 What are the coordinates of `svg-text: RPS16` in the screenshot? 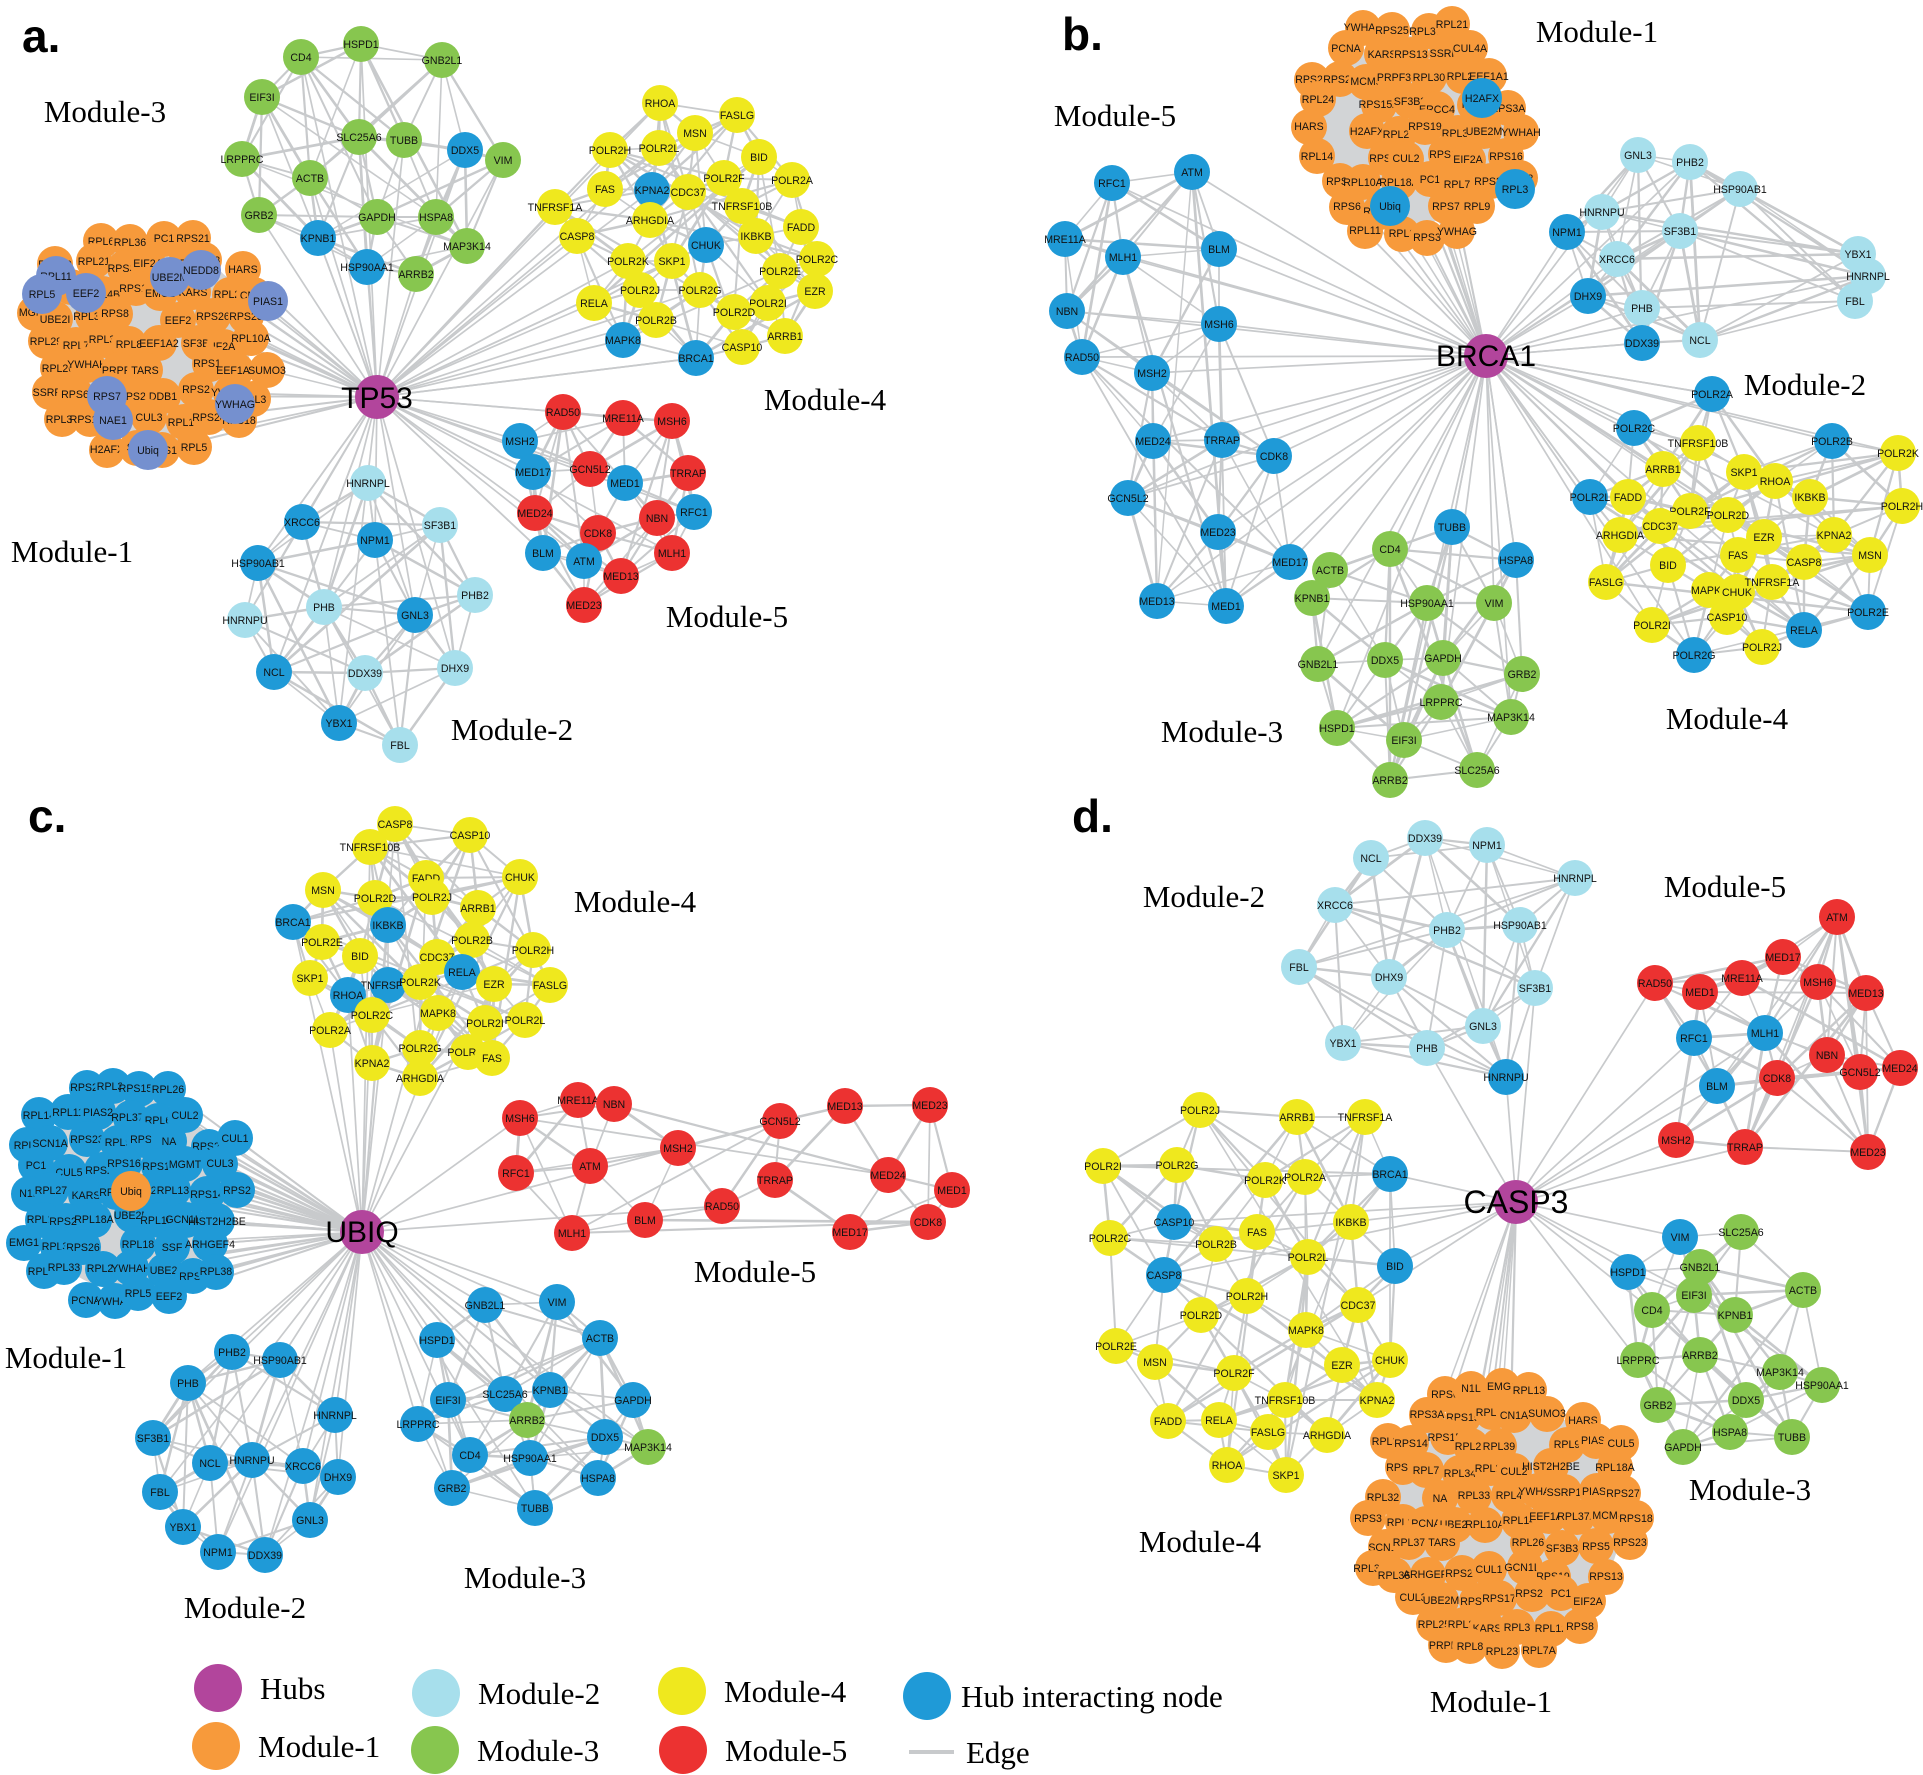 It's located at (124, 1164).